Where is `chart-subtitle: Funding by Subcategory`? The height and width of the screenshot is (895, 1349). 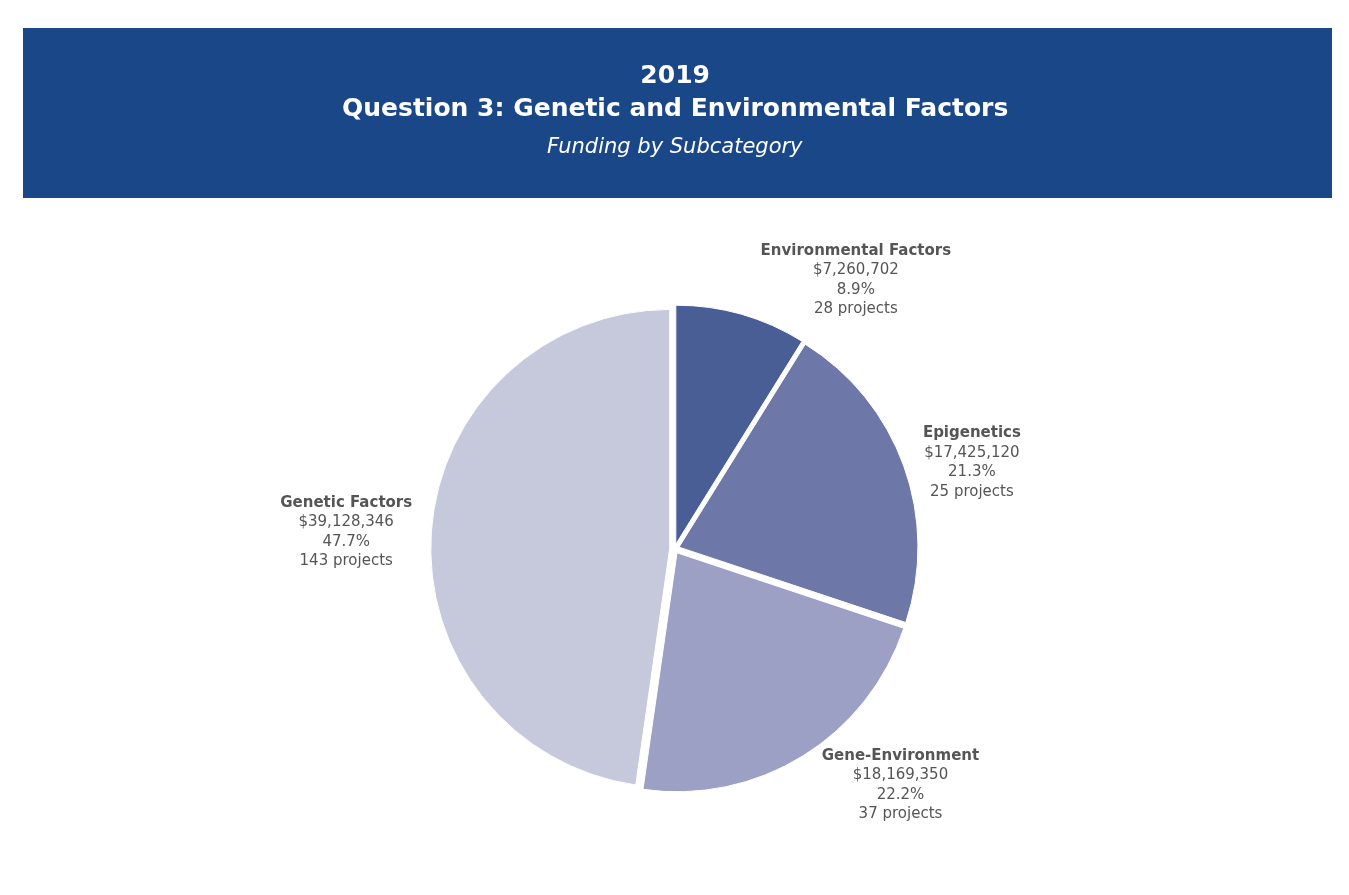
chart-subtitle: Funding by Subcategory is located at coordinates (675, 146).